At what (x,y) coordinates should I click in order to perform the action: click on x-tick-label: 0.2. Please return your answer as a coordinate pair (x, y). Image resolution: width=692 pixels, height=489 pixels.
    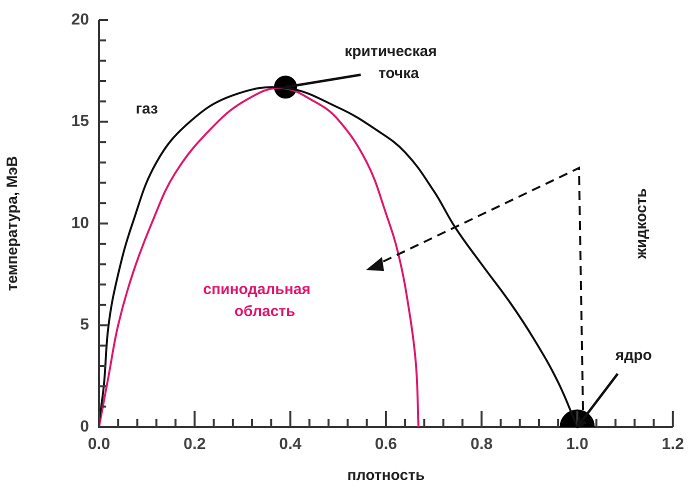
    Looking at the image, I should click on (195, 445).